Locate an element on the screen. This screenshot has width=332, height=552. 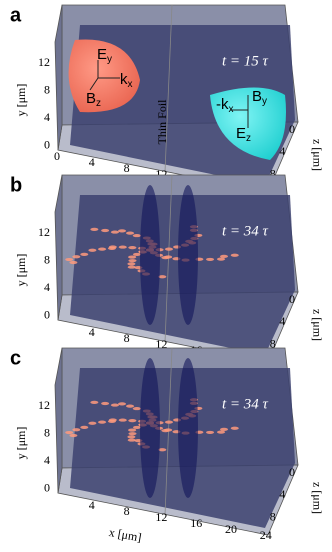
panel-label: c is located at coordinates (15, 358).